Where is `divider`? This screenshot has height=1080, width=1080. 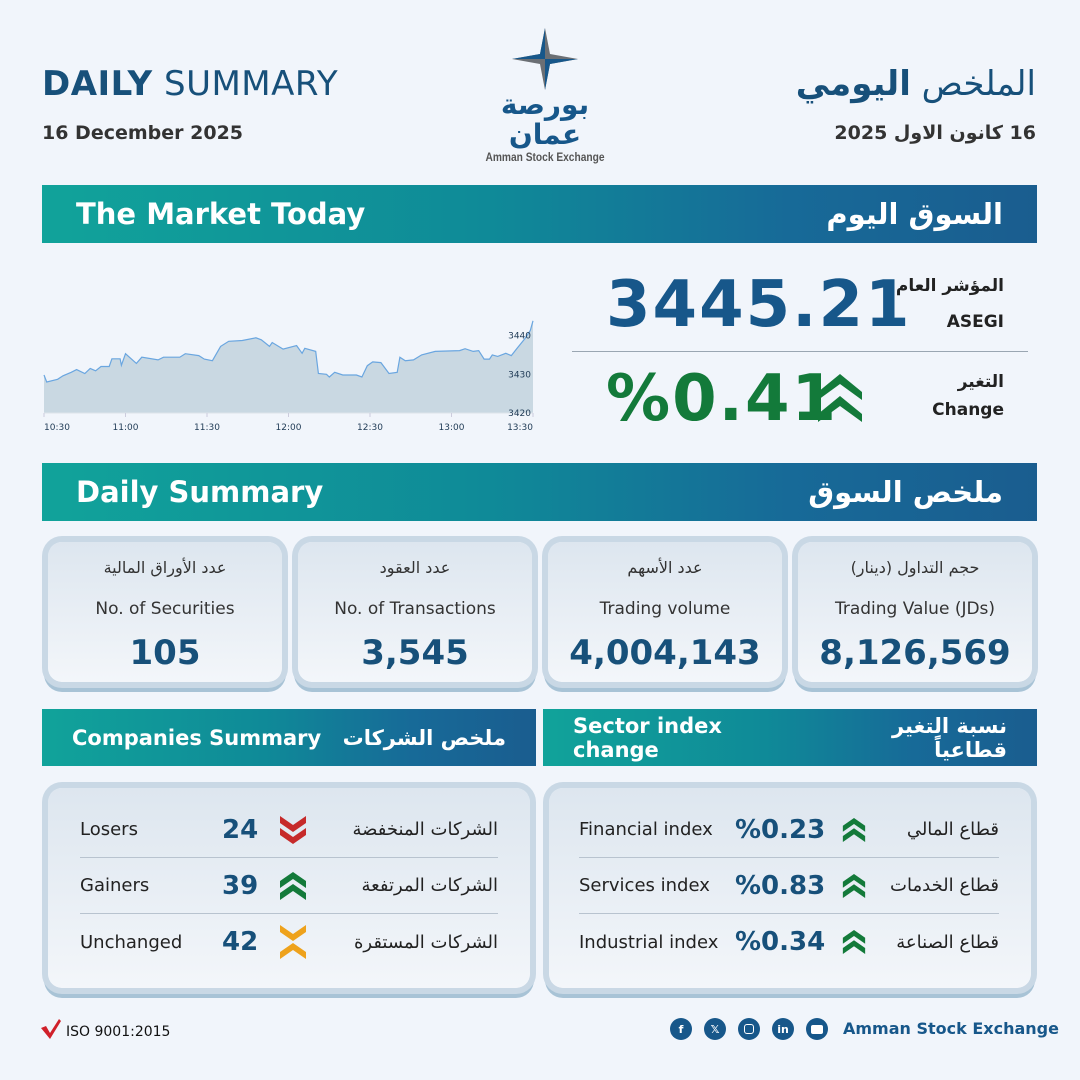 divider is located at coordinates (800, 351).